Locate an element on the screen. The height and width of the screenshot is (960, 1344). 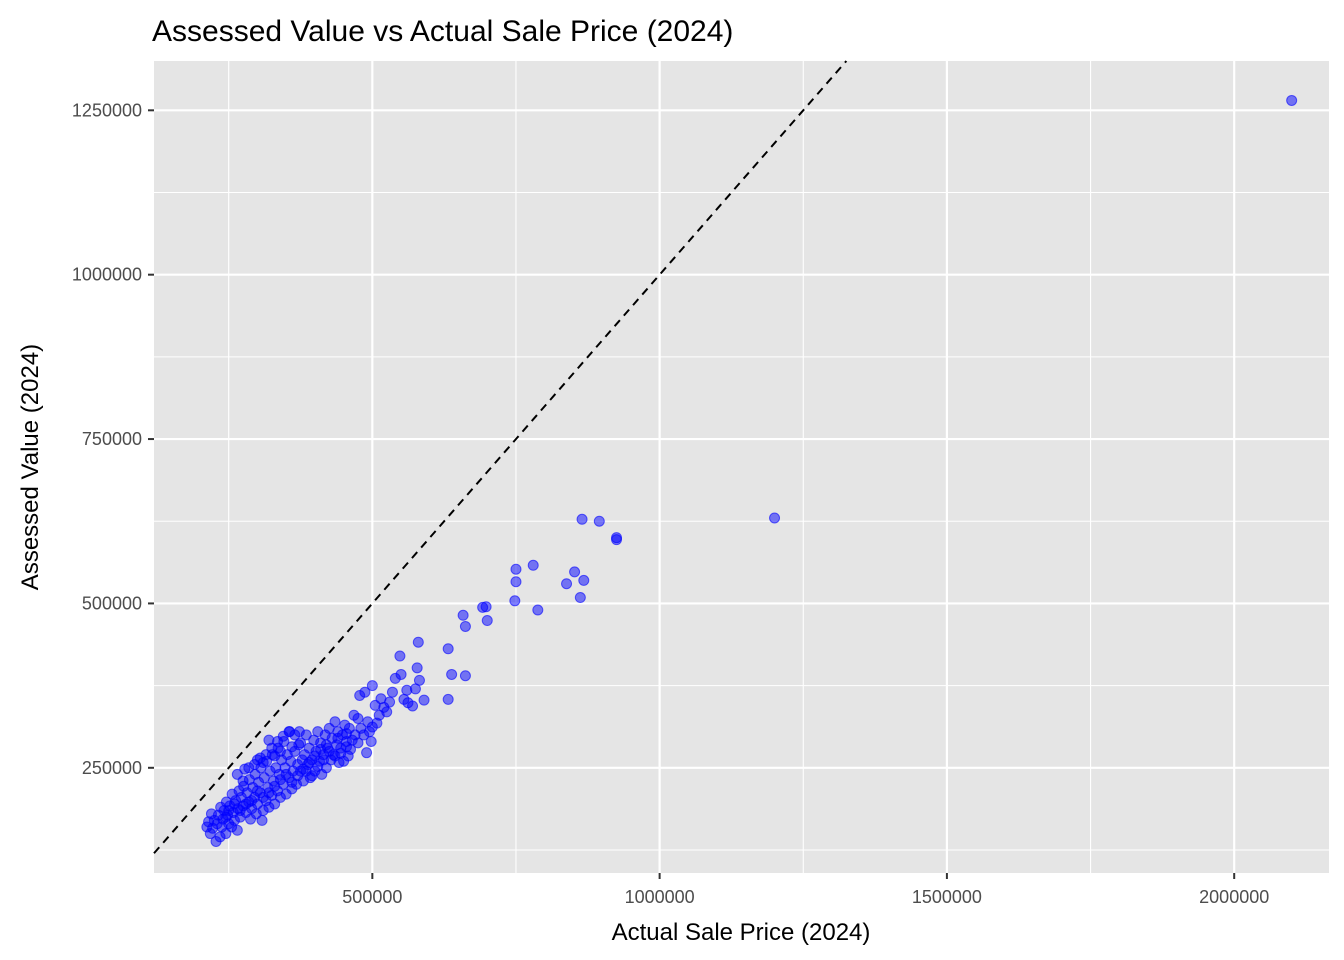
y-tick-label: 1000000 is located at coordinates (107, 275).